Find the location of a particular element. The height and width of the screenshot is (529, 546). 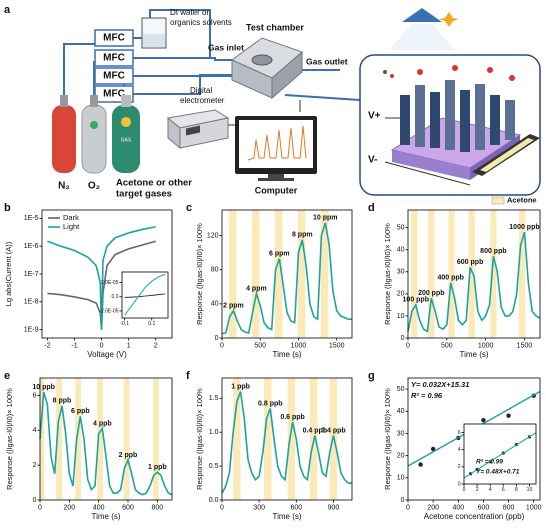

panel-letter: f is located at coordinates (188, 376).